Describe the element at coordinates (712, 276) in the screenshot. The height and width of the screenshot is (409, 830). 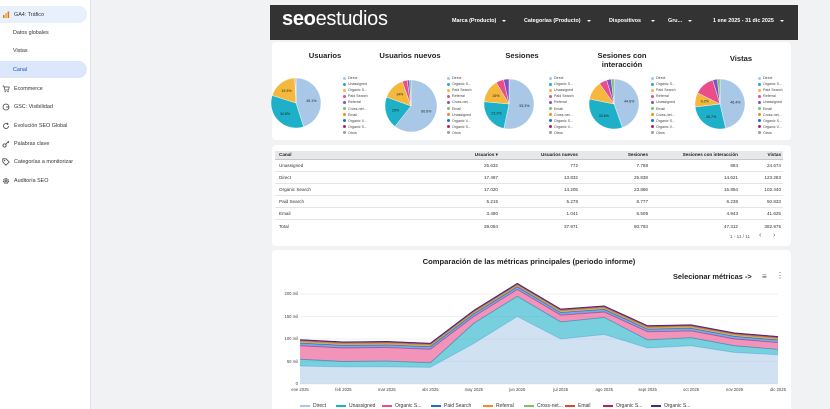
I see `select-metrics-button: Selecionar métricas ->` at that location.